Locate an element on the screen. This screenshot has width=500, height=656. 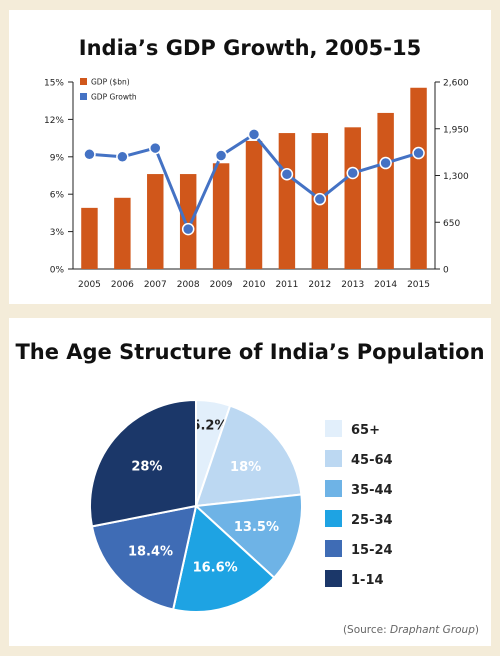
left-tick-label: 9% is located at coordinates (57, 158).